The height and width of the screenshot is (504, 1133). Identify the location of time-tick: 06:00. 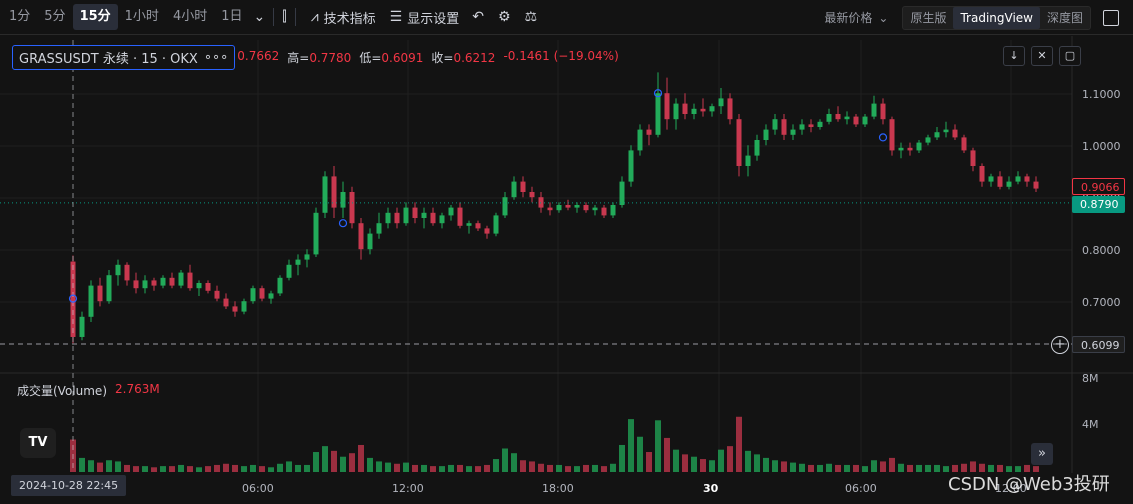
(258, 488).